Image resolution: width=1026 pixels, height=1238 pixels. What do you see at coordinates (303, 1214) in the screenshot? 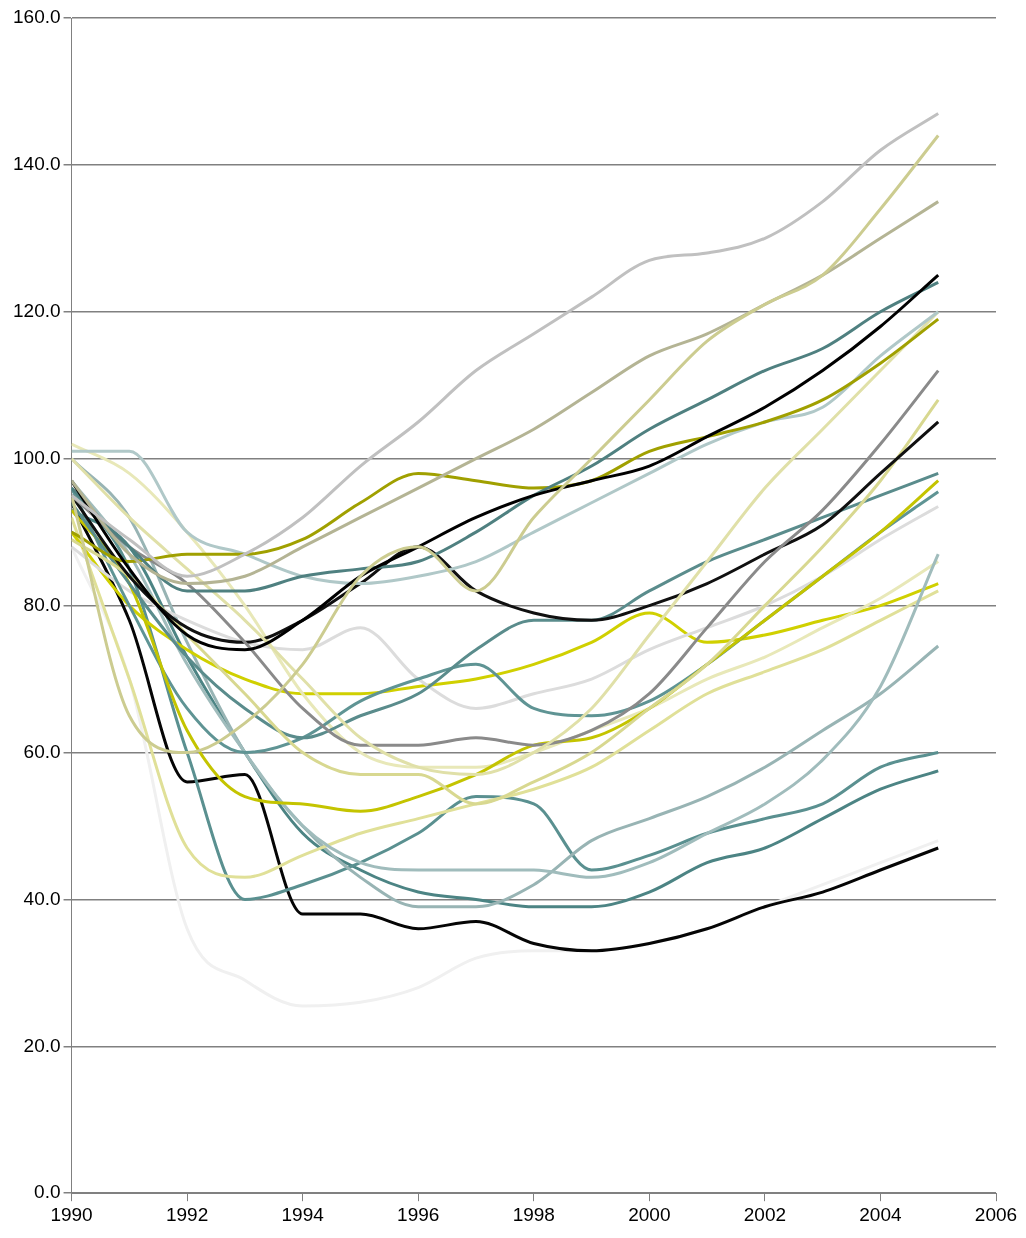
I see `x-tick-label: 1994` at bounding box center [303, 1214].